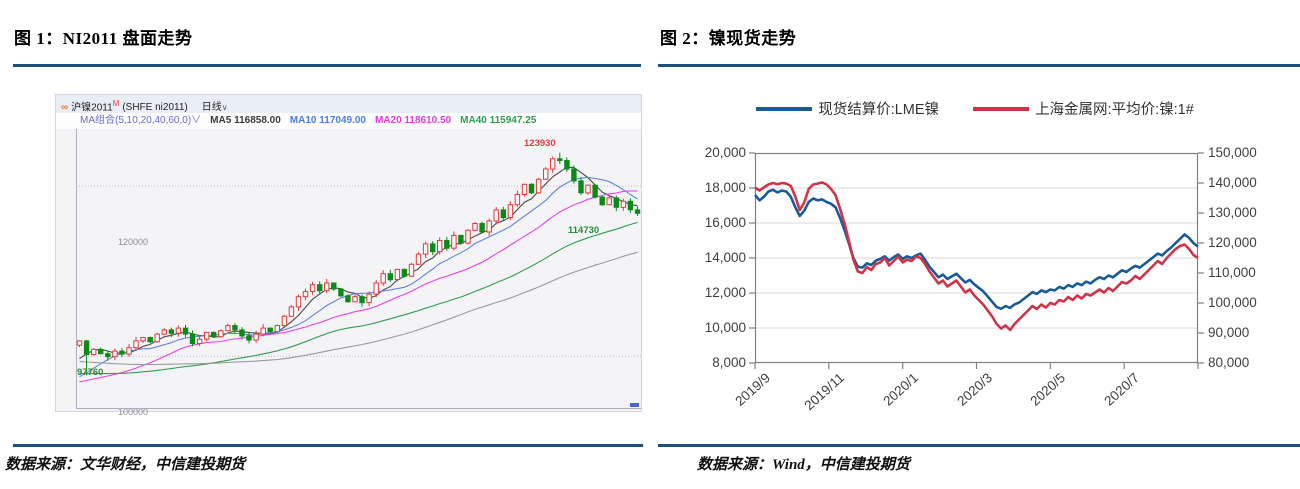 The height and width of the screenshot is (489, 1300). What do you see at coordinates (92, 108) in the screenshot?
I see `contract-symbol: 沪镍2011` at bounding box center [92, 108].